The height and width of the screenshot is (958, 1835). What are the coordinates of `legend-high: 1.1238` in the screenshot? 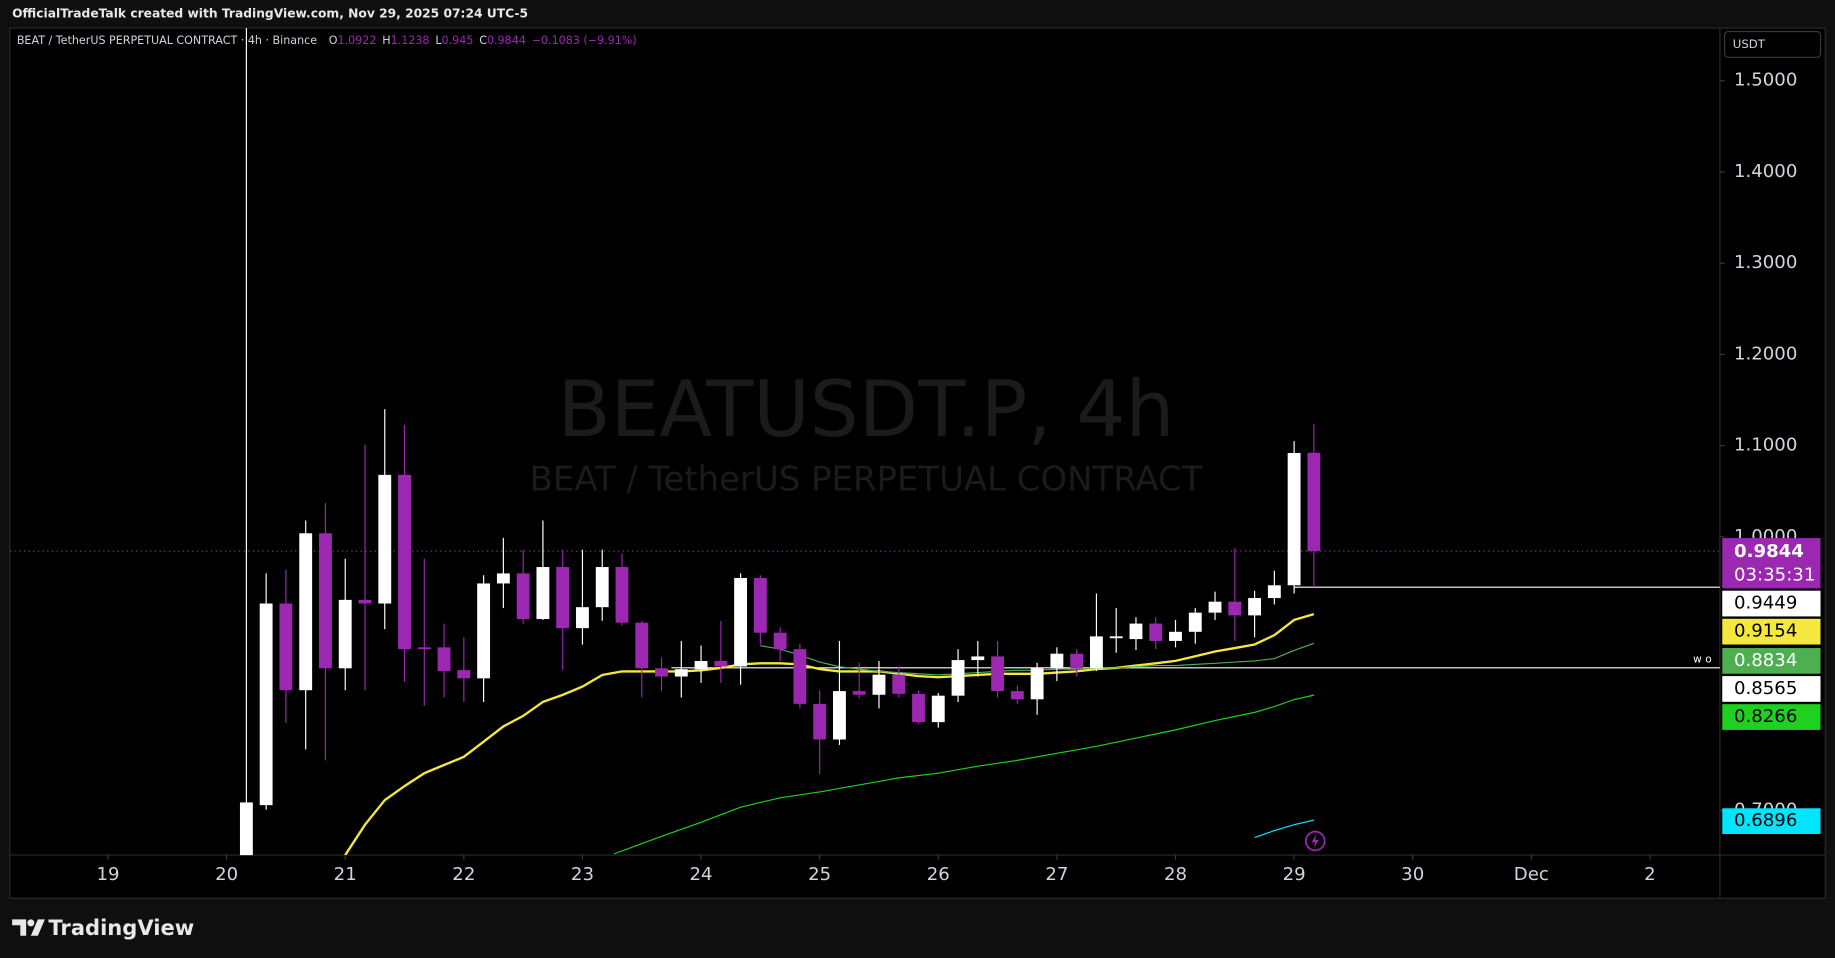 It's located at (410, 40).